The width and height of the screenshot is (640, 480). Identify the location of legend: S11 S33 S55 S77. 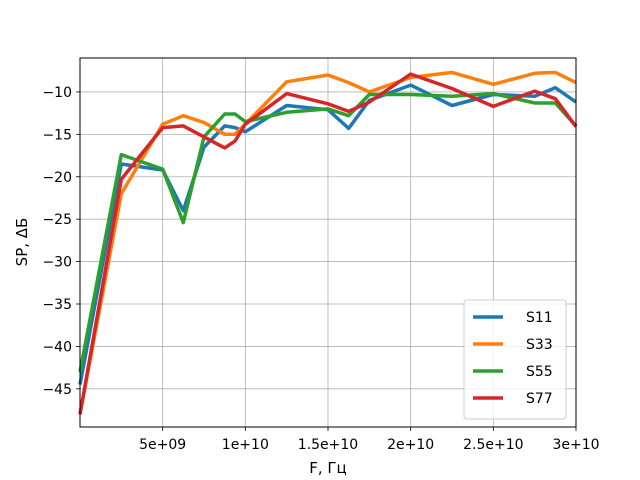
(515, 359).